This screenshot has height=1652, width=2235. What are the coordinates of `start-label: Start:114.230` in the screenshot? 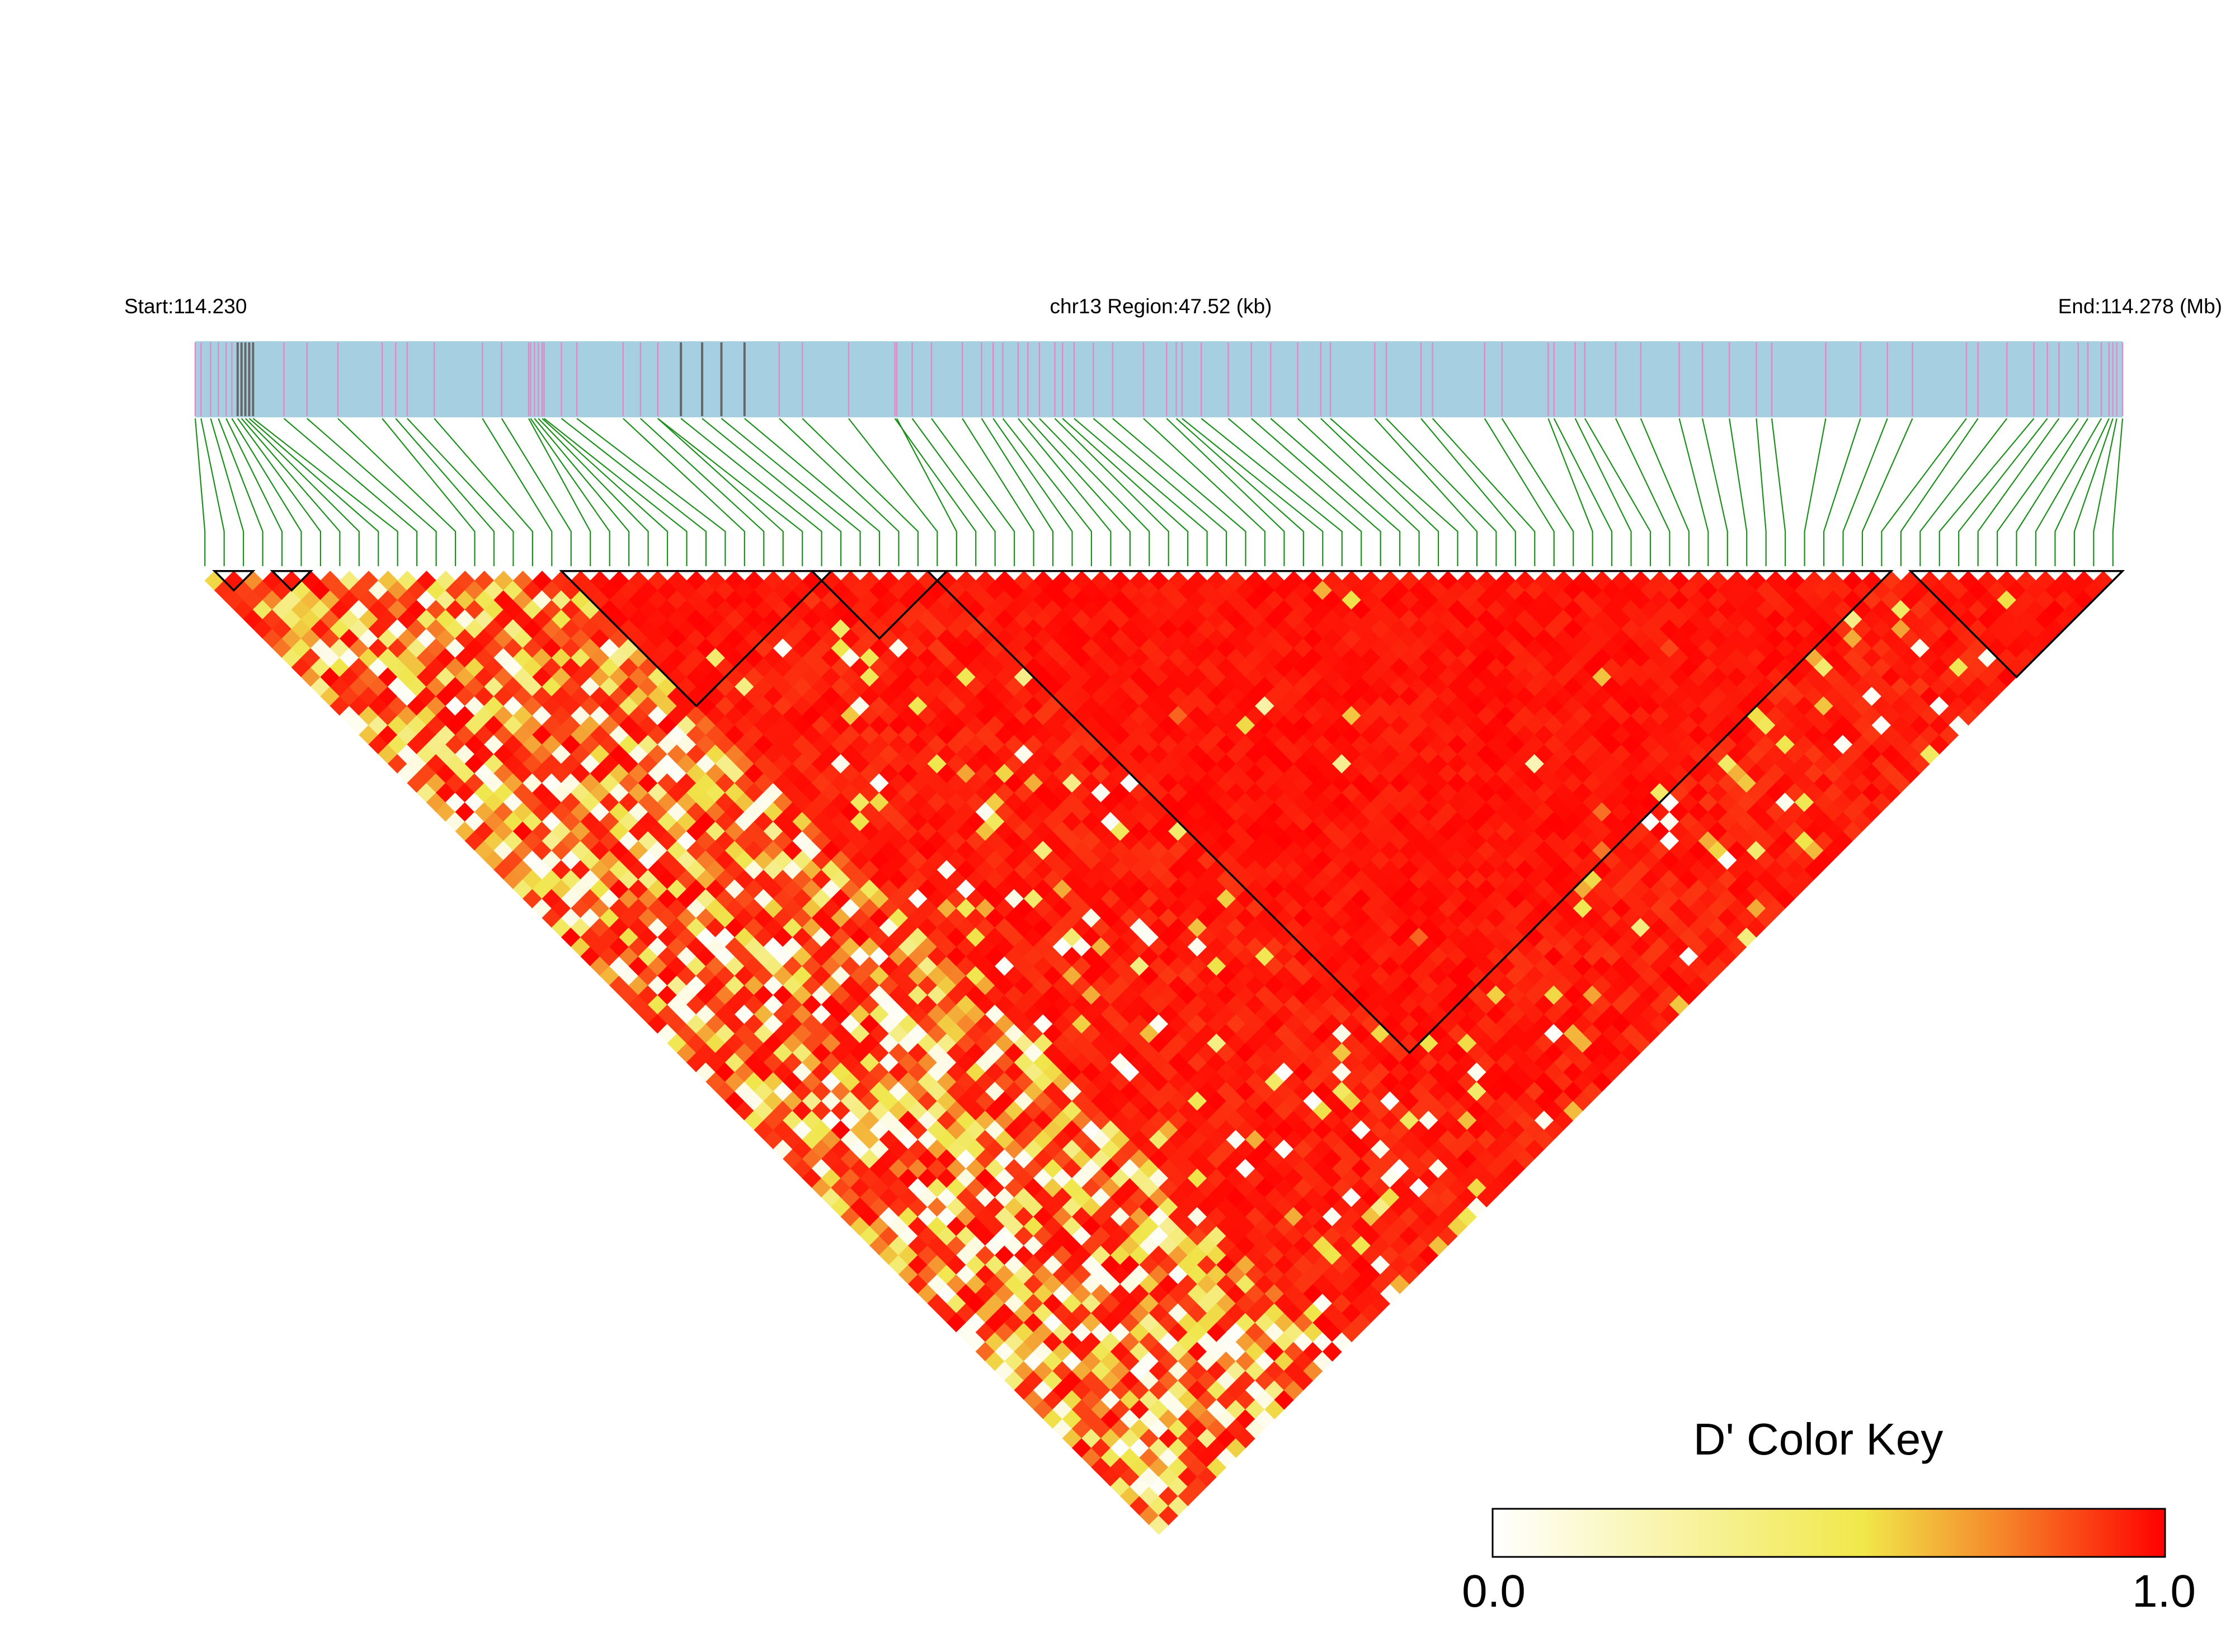 It's located at (185, 306).